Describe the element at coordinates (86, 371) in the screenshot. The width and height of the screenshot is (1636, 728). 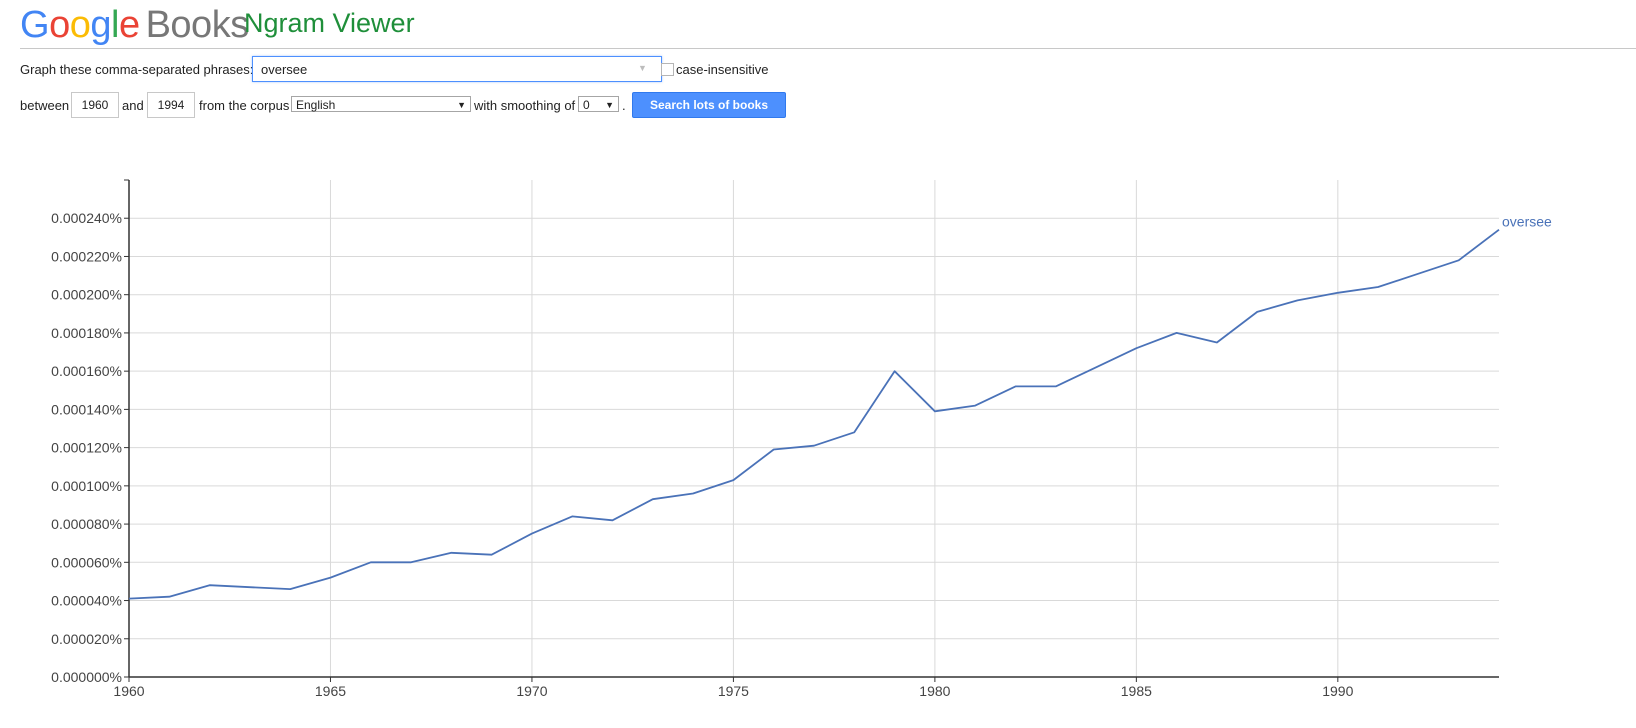
I see `y-tick-label: 0.000160%` at that location.